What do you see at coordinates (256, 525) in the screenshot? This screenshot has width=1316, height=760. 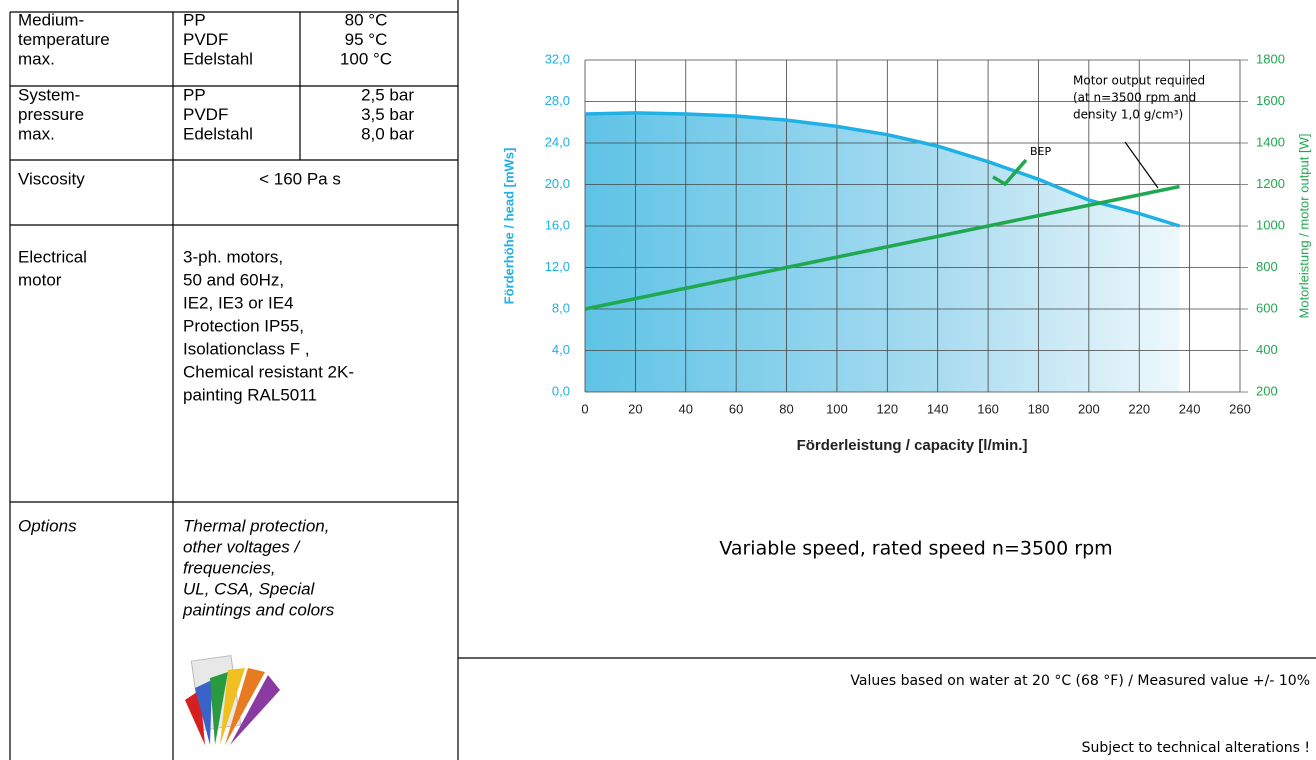 I see `cell-text: Thermal protection,` at bounding box center [256, 525].